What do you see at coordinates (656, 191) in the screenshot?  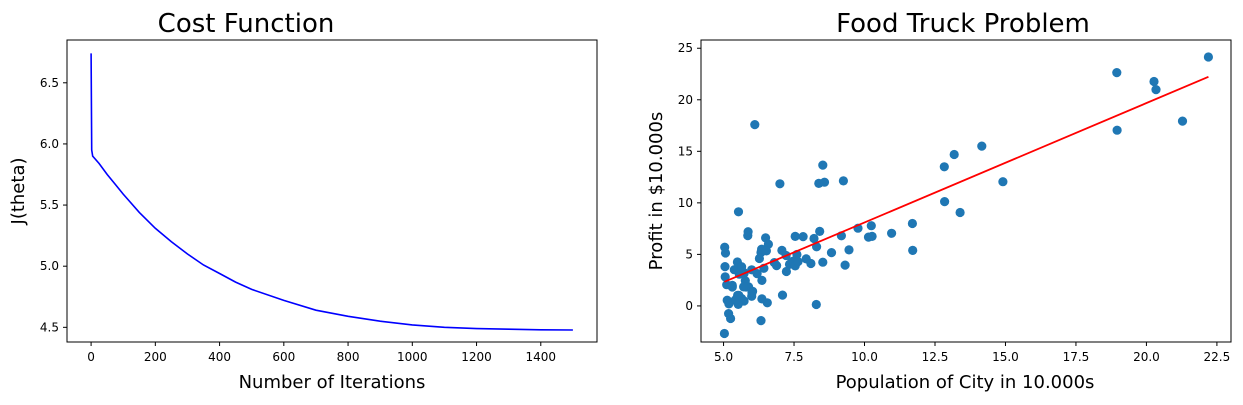 I see `y-axis-label: Profit in $10.000s` at bounding box center [656, 191].